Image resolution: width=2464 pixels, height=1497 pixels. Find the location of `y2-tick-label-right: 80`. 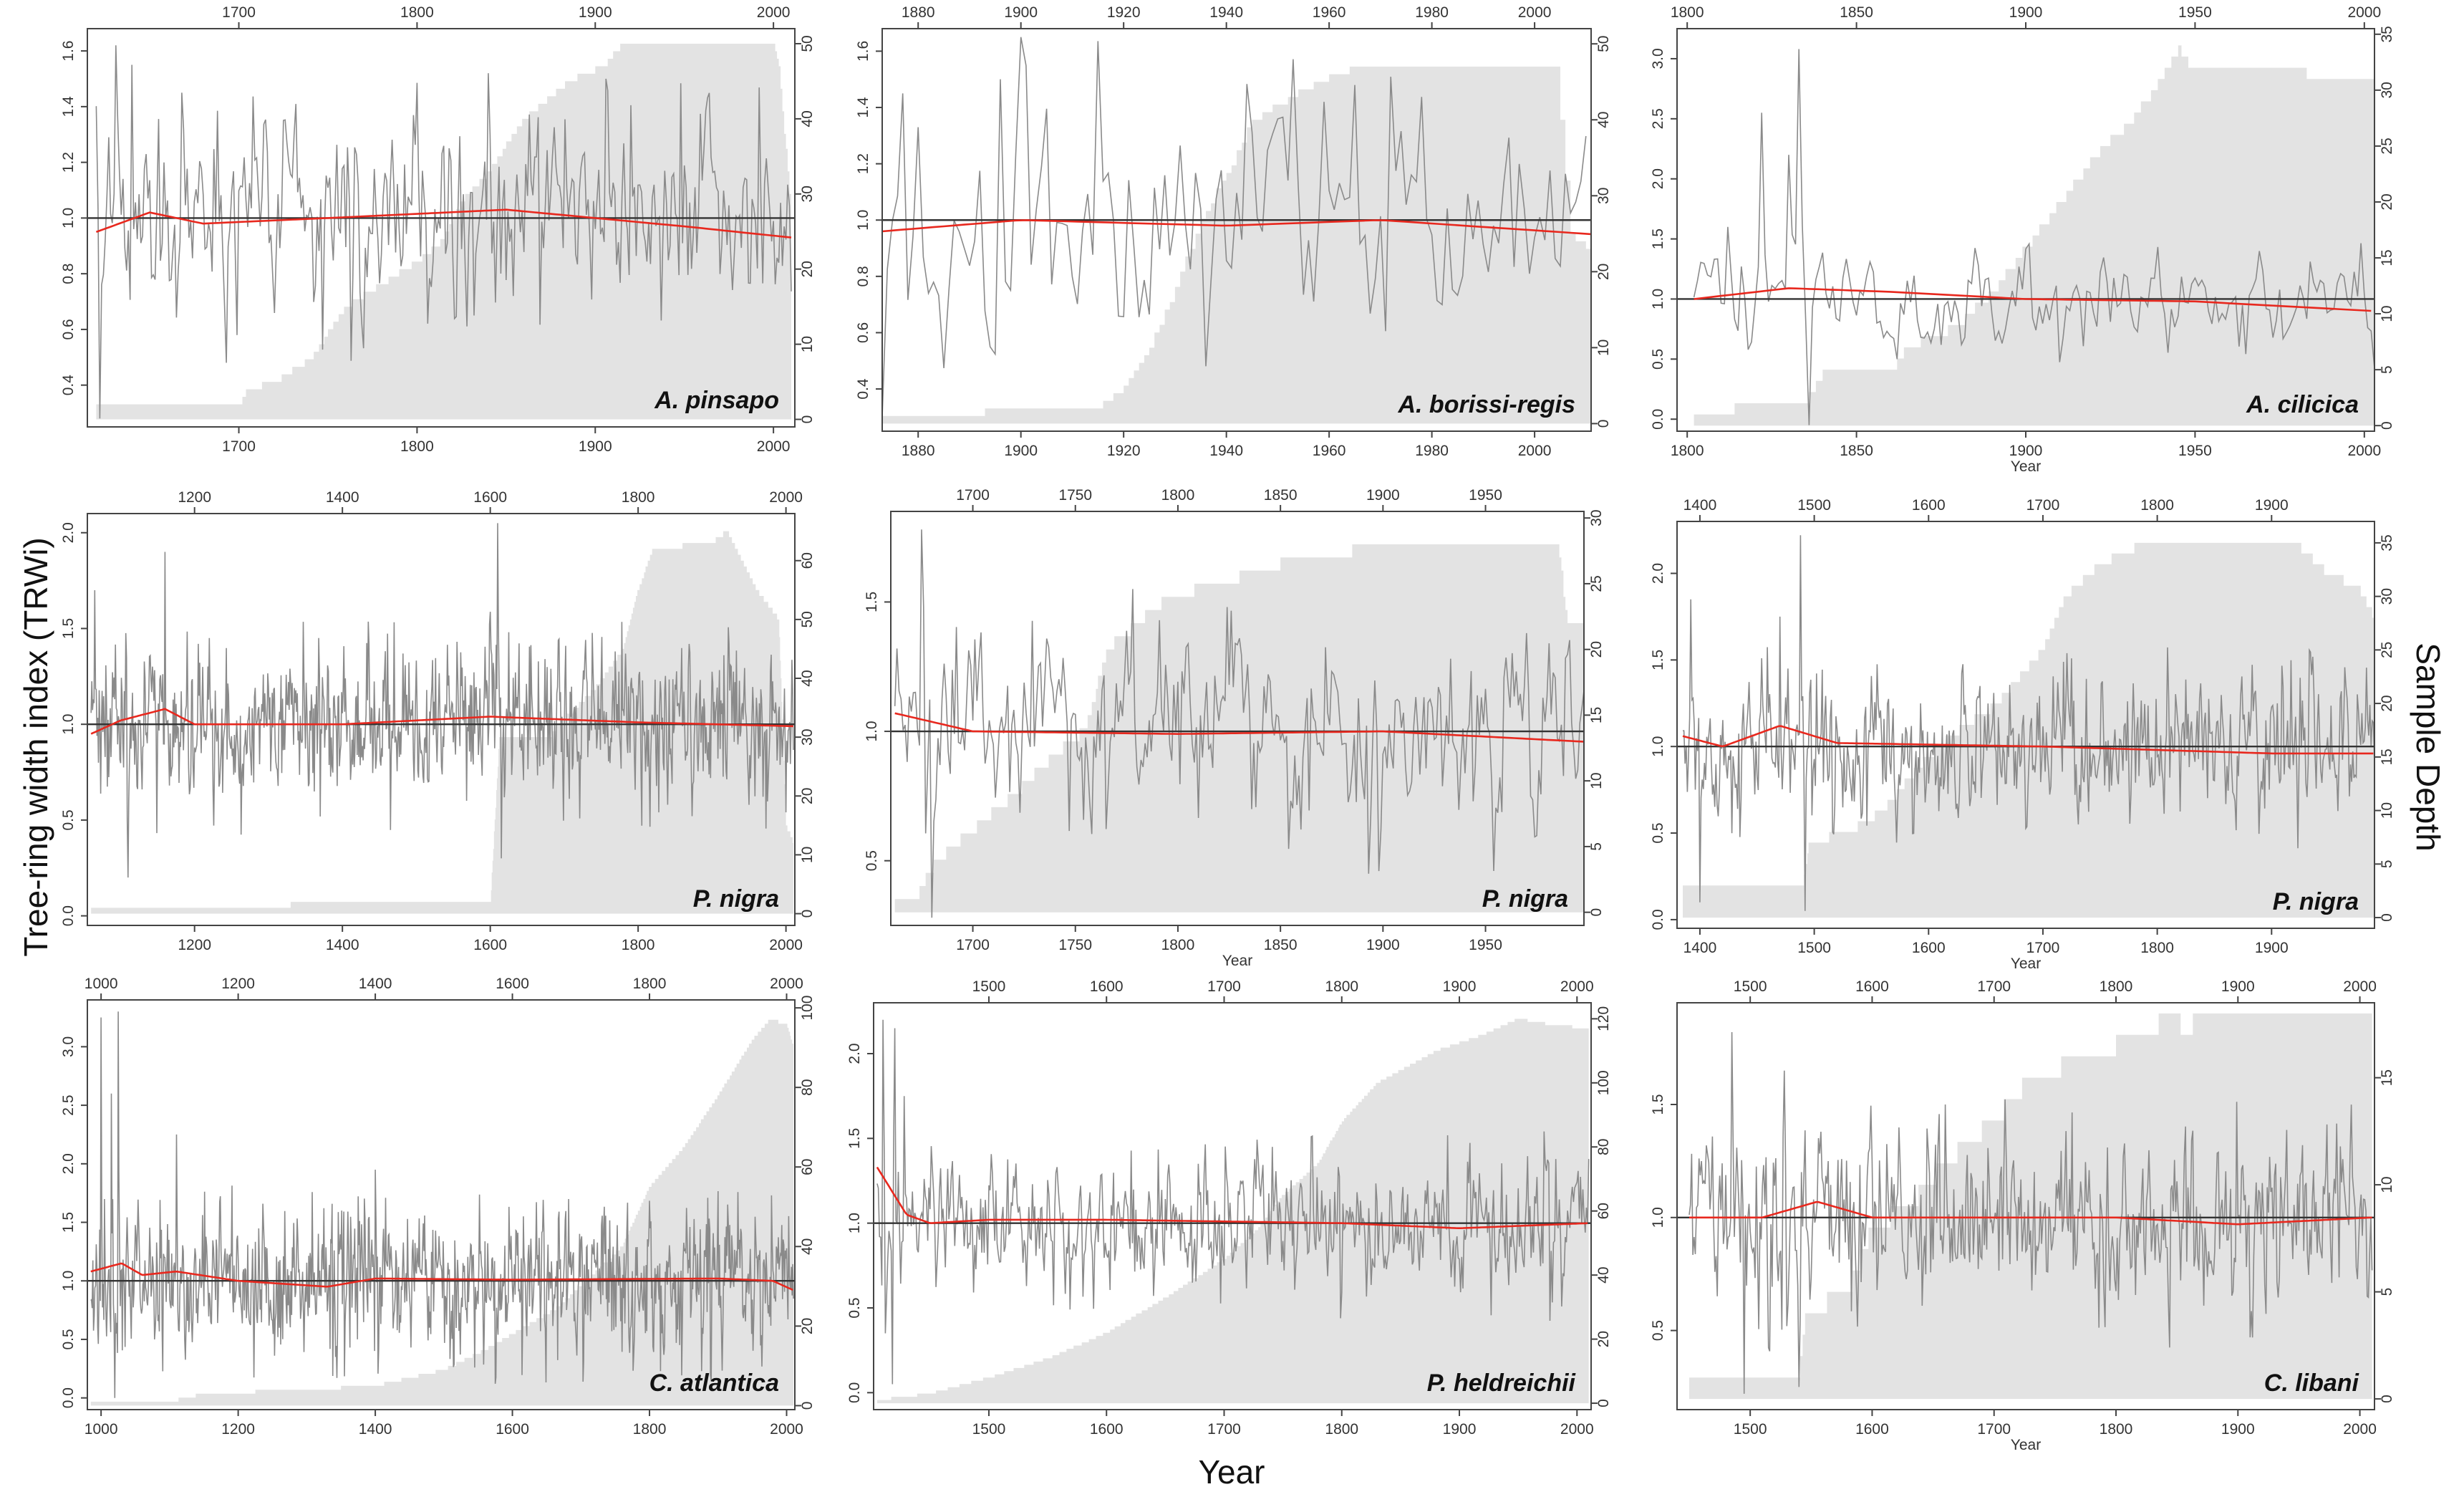

y2-tick-label-right: 80 is located at coordinates (1603, 1147).